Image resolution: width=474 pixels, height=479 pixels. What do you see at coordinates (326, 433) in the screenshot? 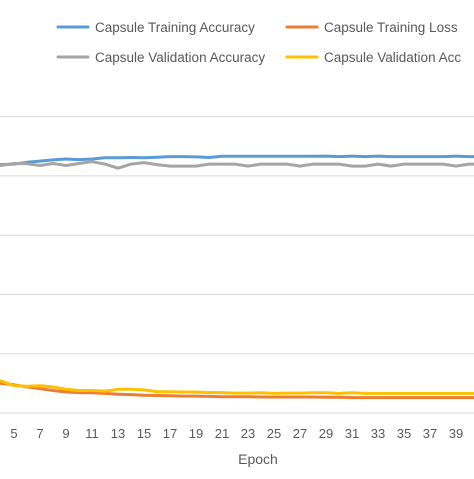
I see `x-tick-label: 29` at bounding box center [326, 433].